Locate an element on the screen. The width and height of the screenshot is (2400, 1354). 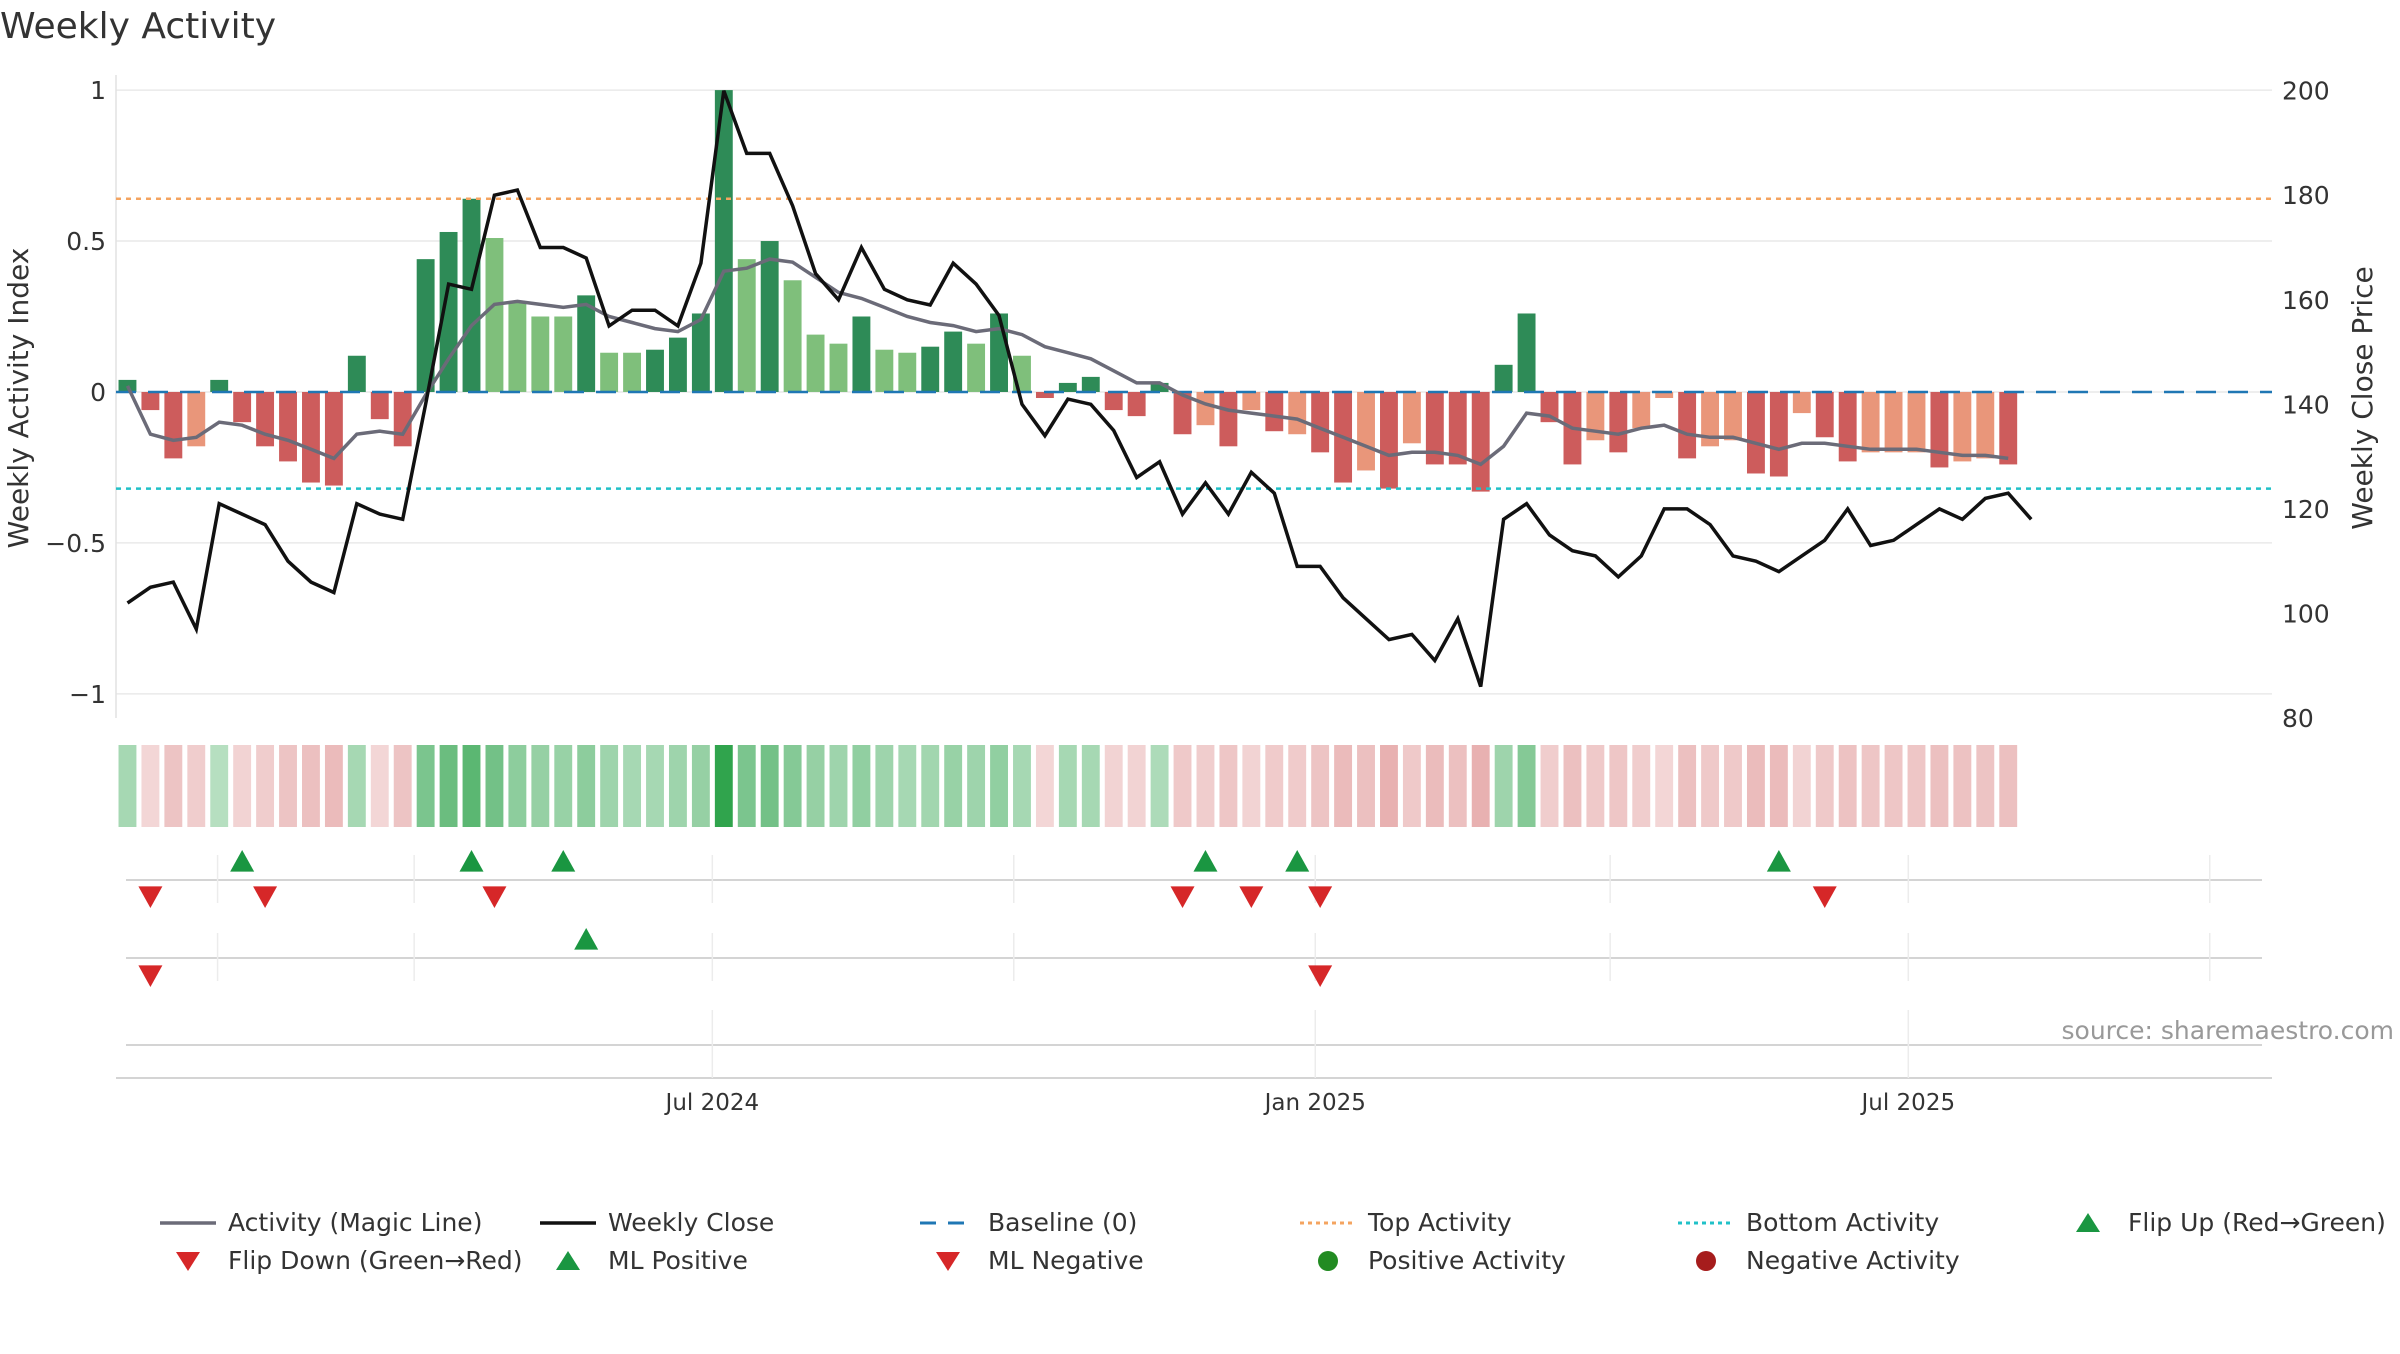
y2-tick-label: 140 is located at coordinates (2306, 404).